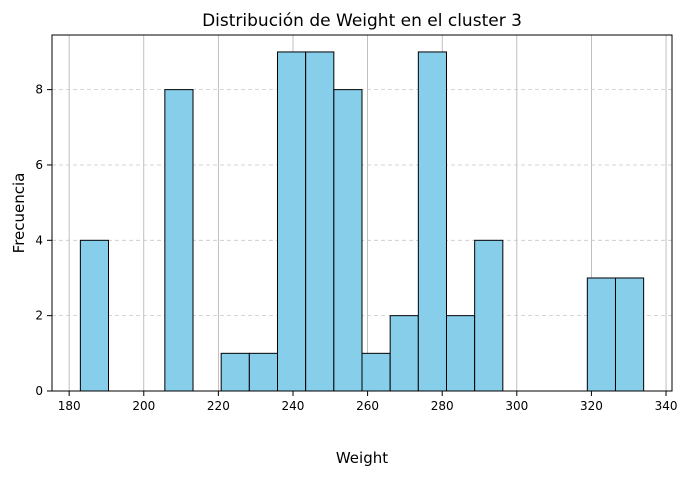 This screenshot has width=689, height=480. I want to click on x-tick-label: 300, so click(516, 406).